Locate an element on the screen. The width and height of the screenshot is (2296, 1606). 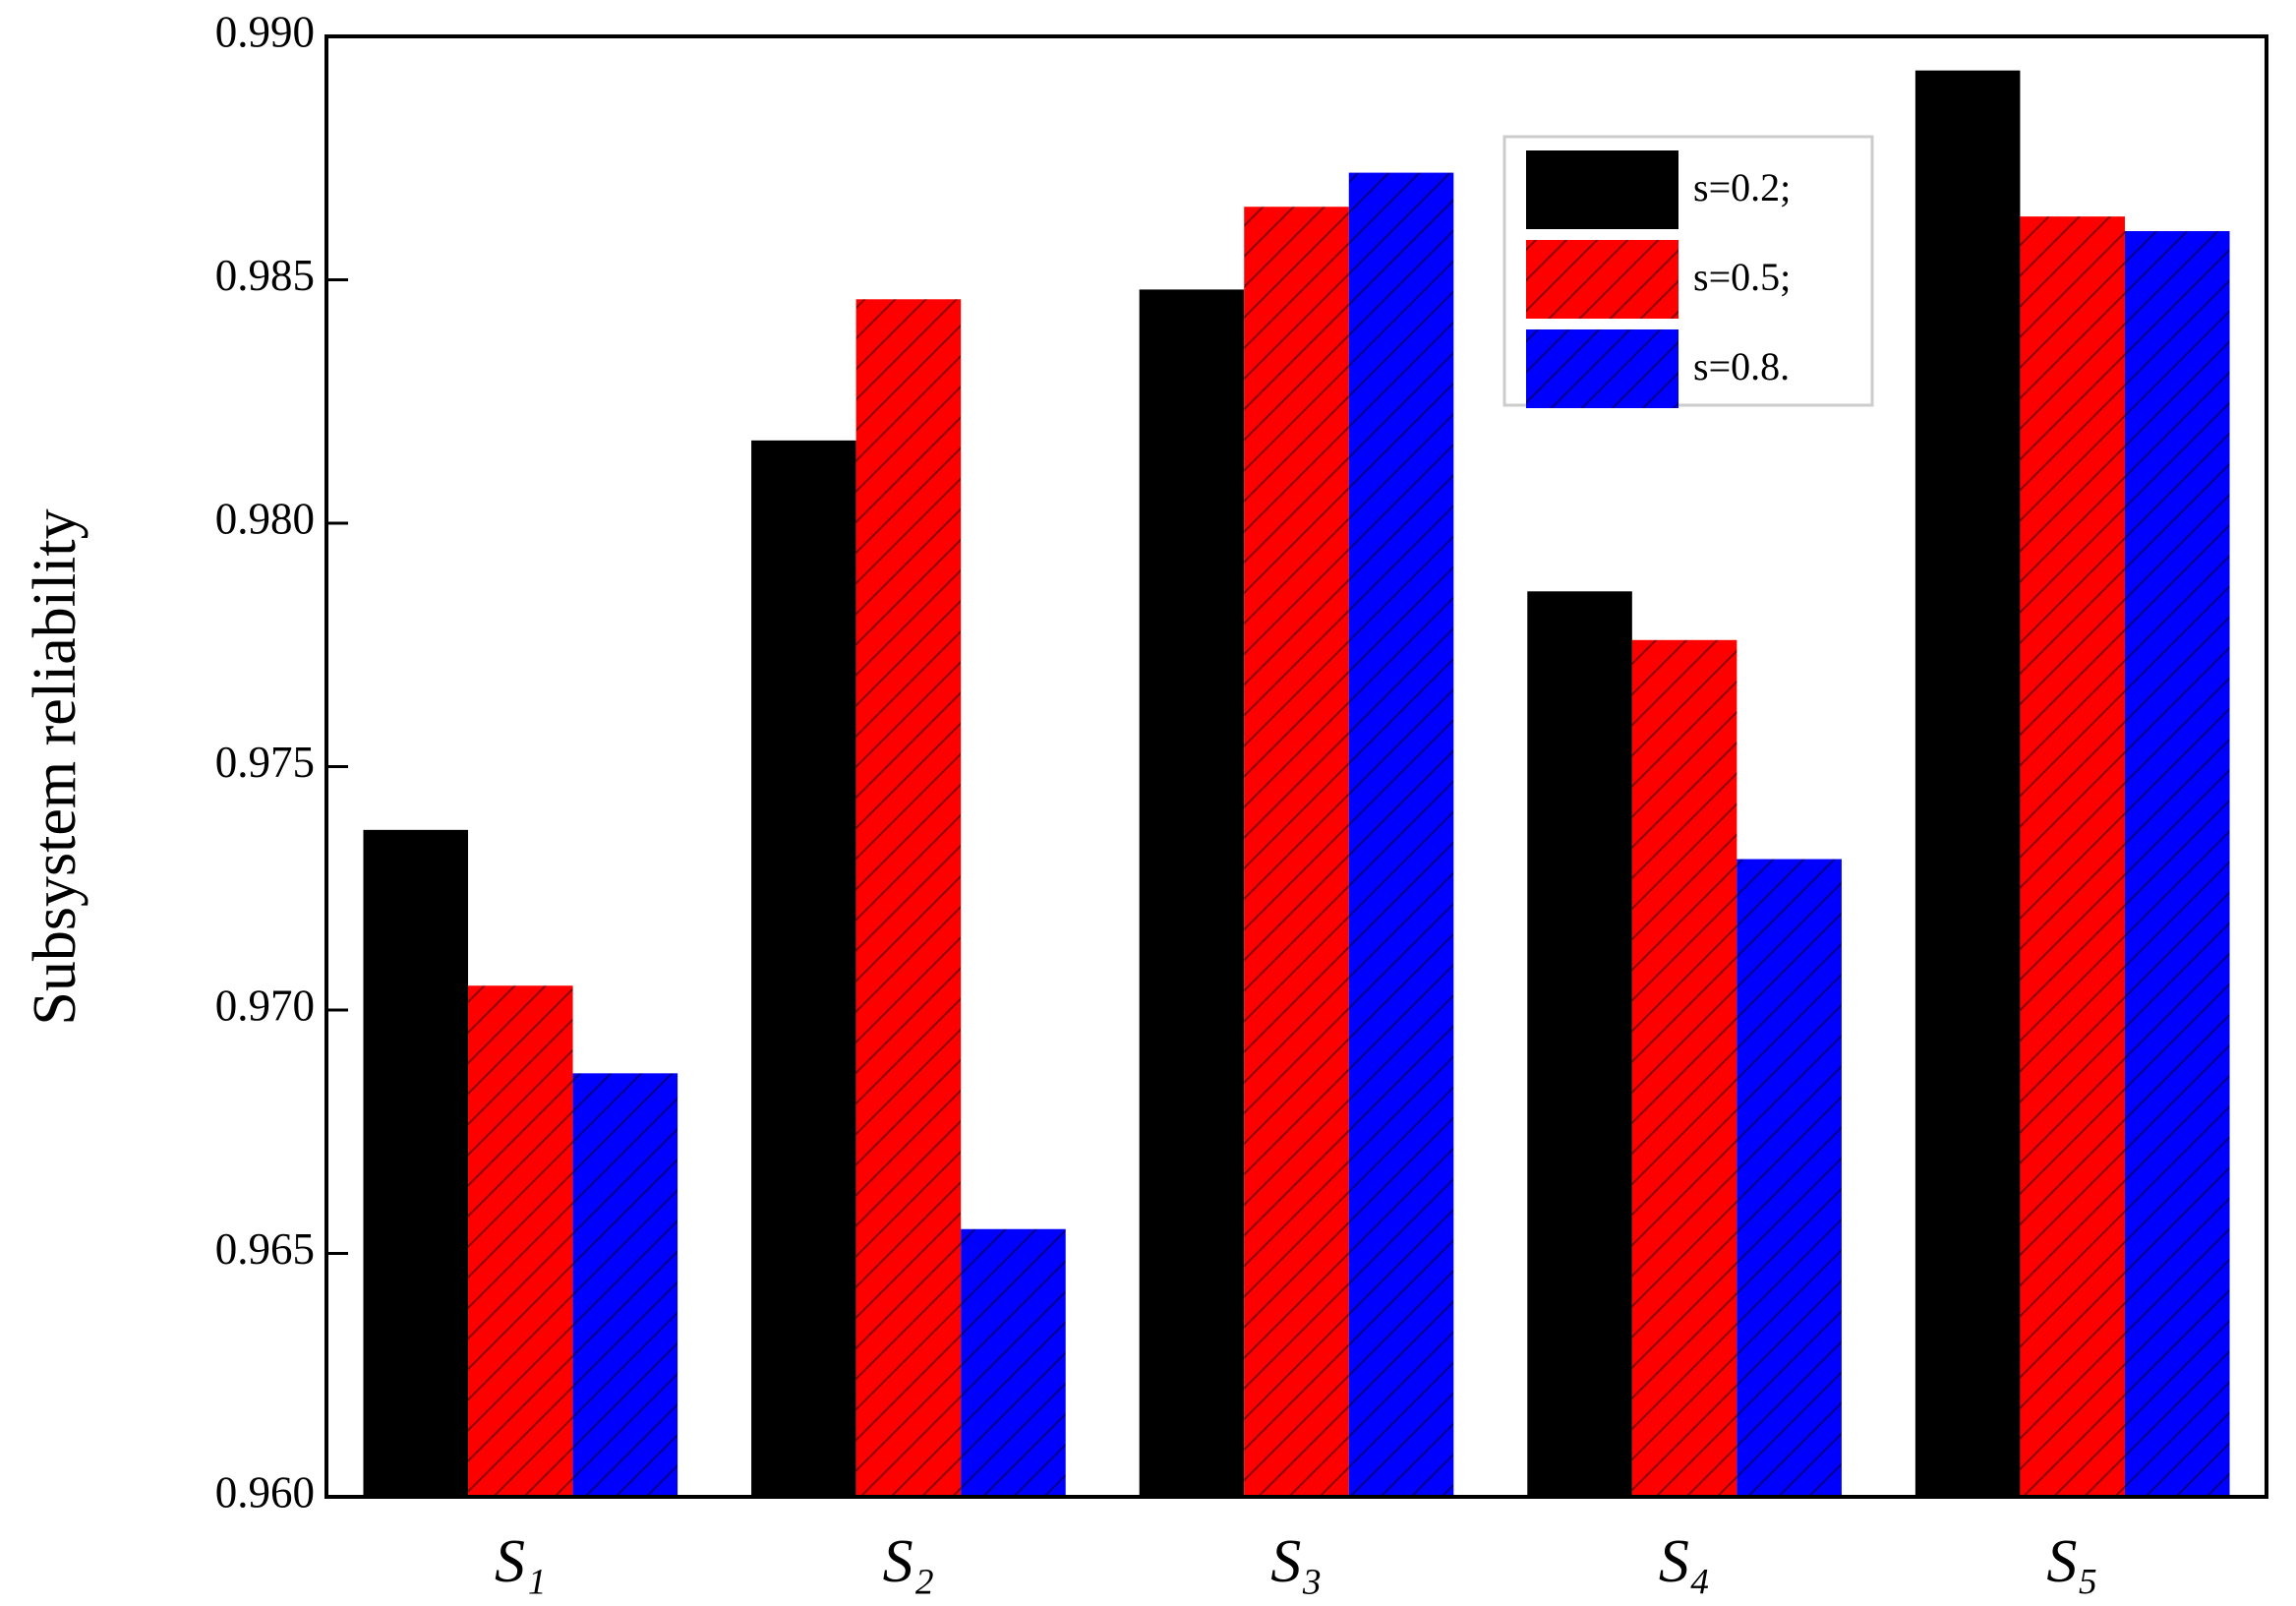
x-tick-label: S₅ is located at coordinates (2072, 1561).